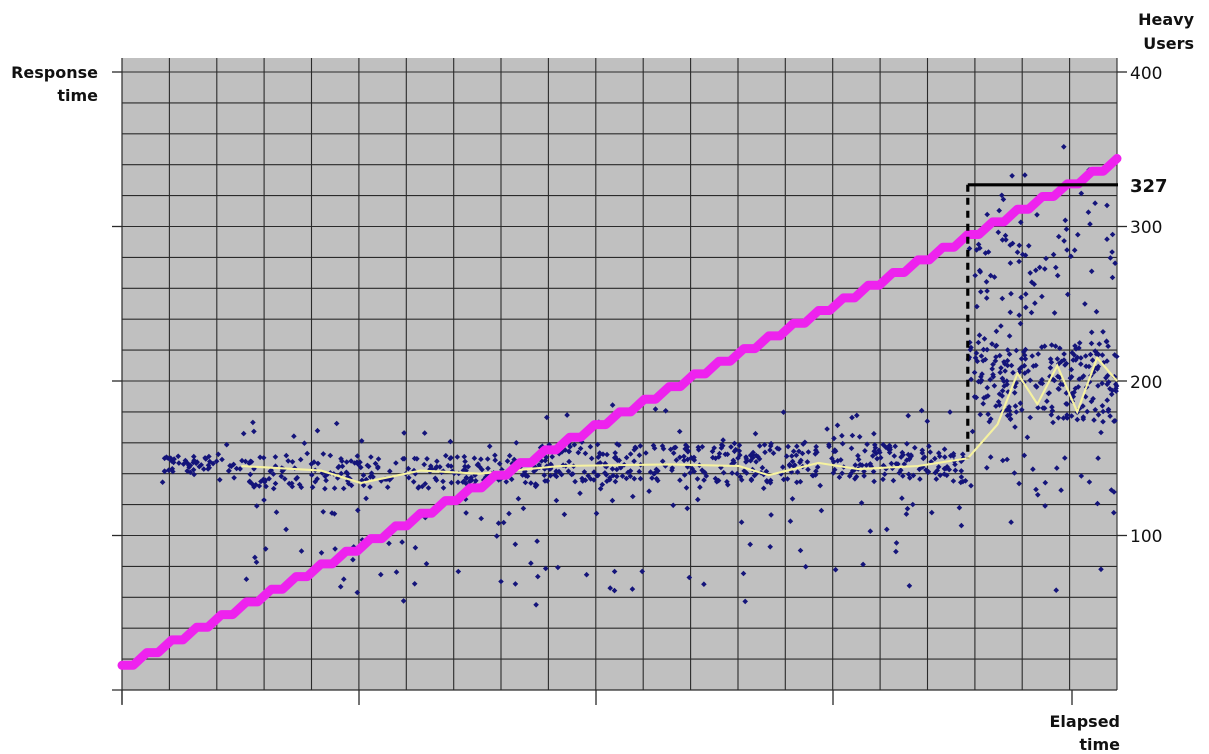  What do you see at coordinates (1146, 537) in the screenshot?
I see `right-axis-tick-label: 100` at bounding box center [1146, 537].